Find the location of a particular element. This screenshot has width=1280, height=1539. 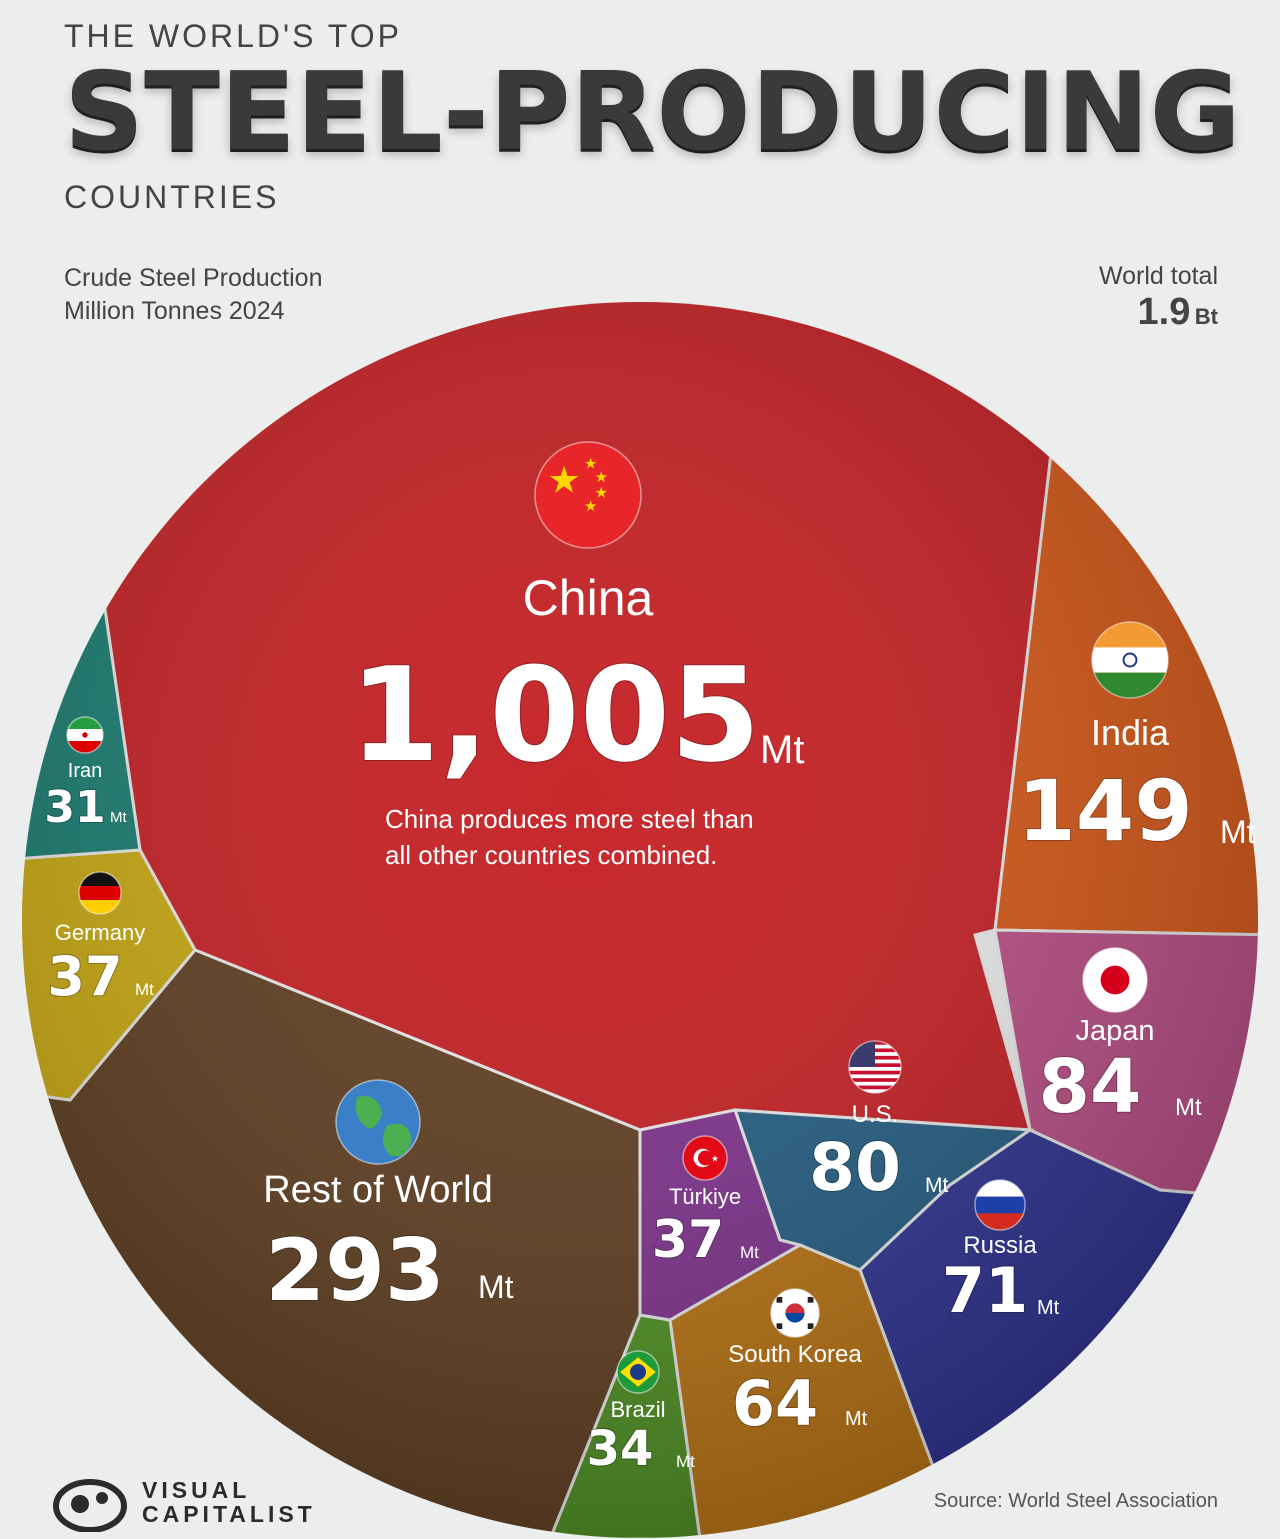

unit-south-korea: Mt is located at coordinates (856, 1419).